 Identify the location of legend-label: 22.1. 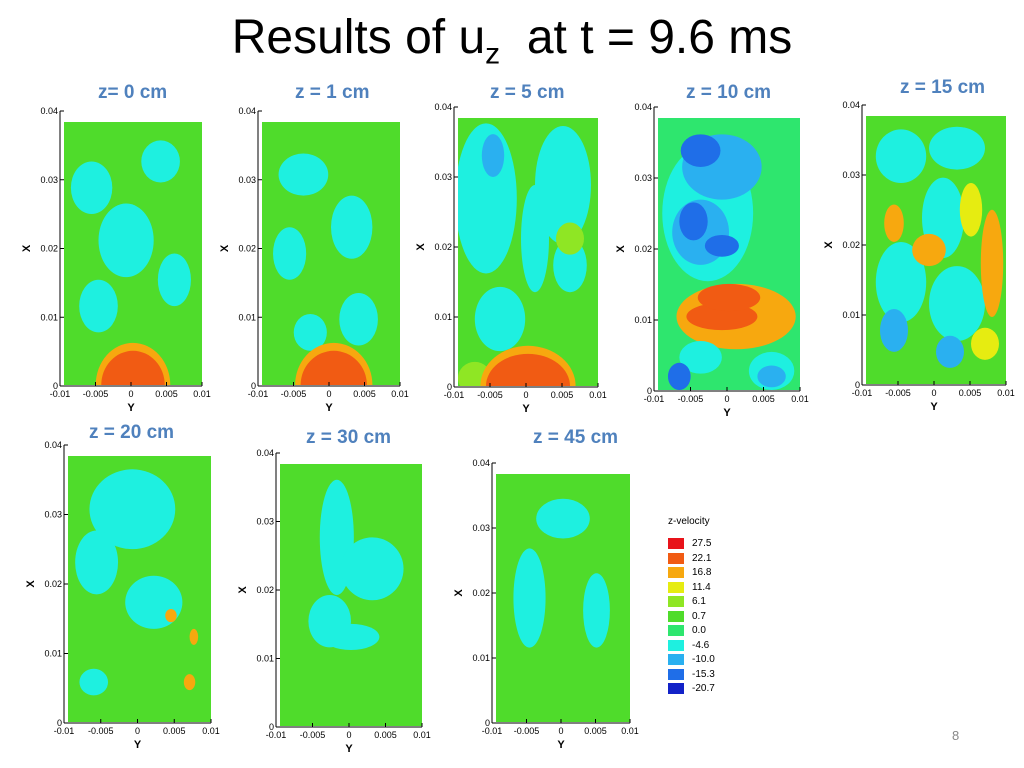
(702, 558).